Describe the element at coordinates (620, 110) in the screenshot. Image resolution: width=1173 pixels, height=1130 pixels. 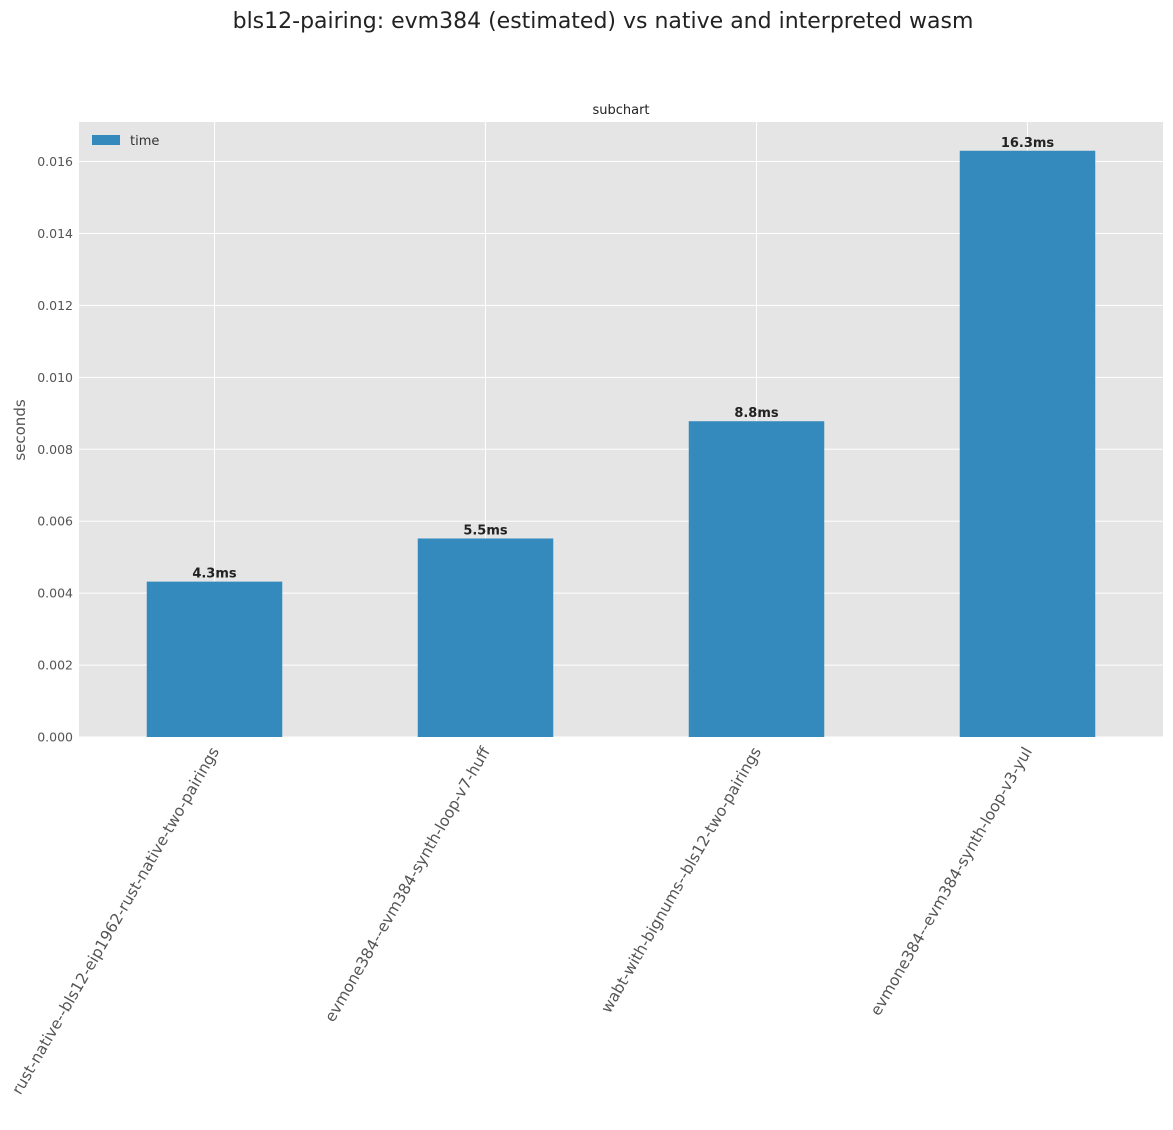
I see `chart-subtitle: subchart` at that location.